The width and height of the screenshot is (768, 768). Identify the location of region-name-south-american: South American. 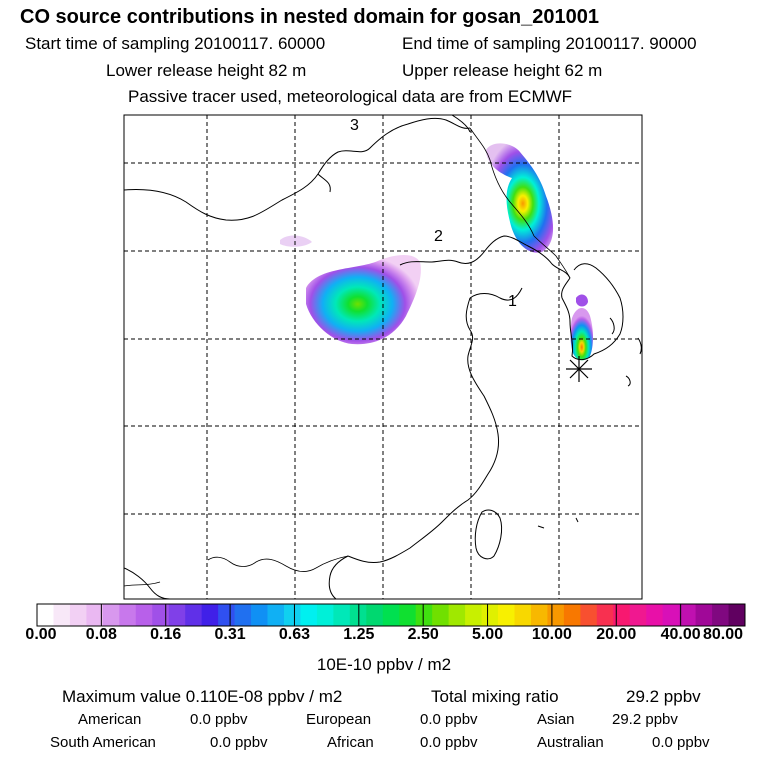
(103, 742).